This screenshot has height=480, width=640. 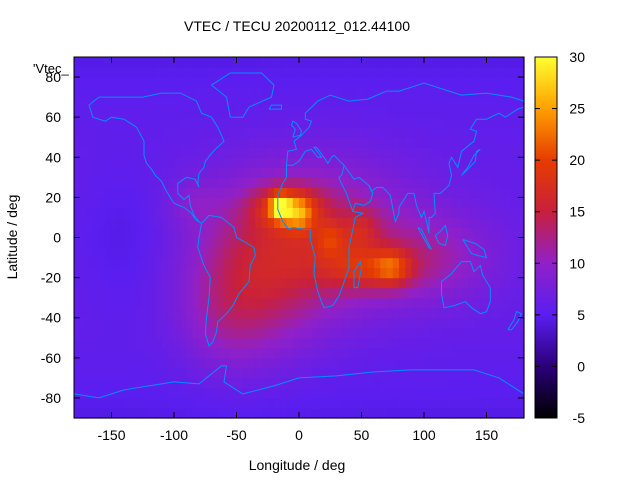 I want to click on y-tick-label: -80, so click(x=51, y=398).